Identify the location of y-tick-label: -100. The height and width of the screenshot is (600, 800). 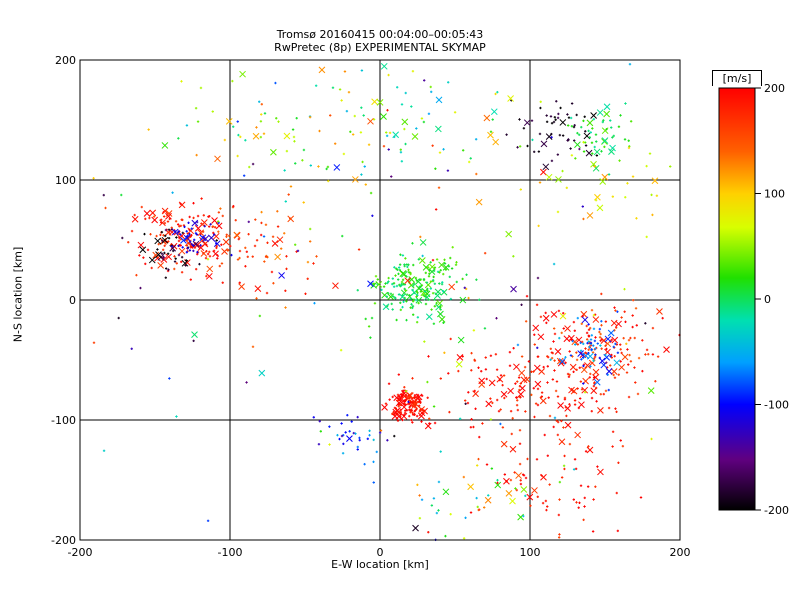
(63, 420).